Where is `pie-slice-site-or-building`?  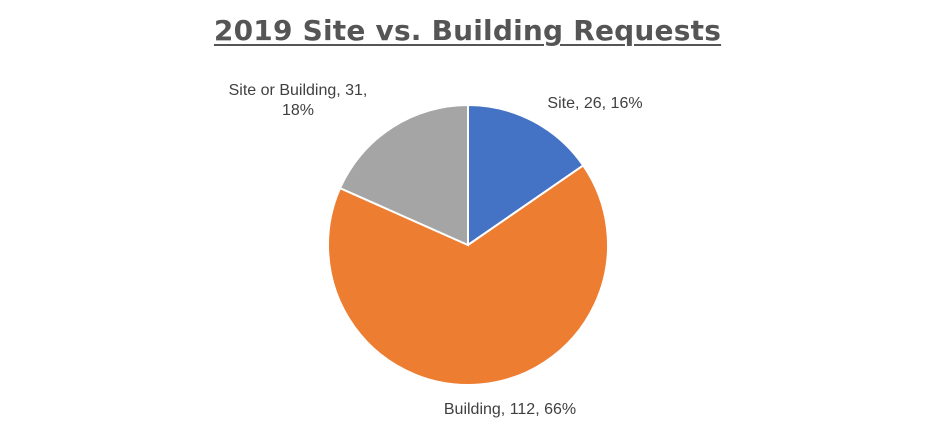 pie-slice-site-or-building is located at coordinates (403, 175).